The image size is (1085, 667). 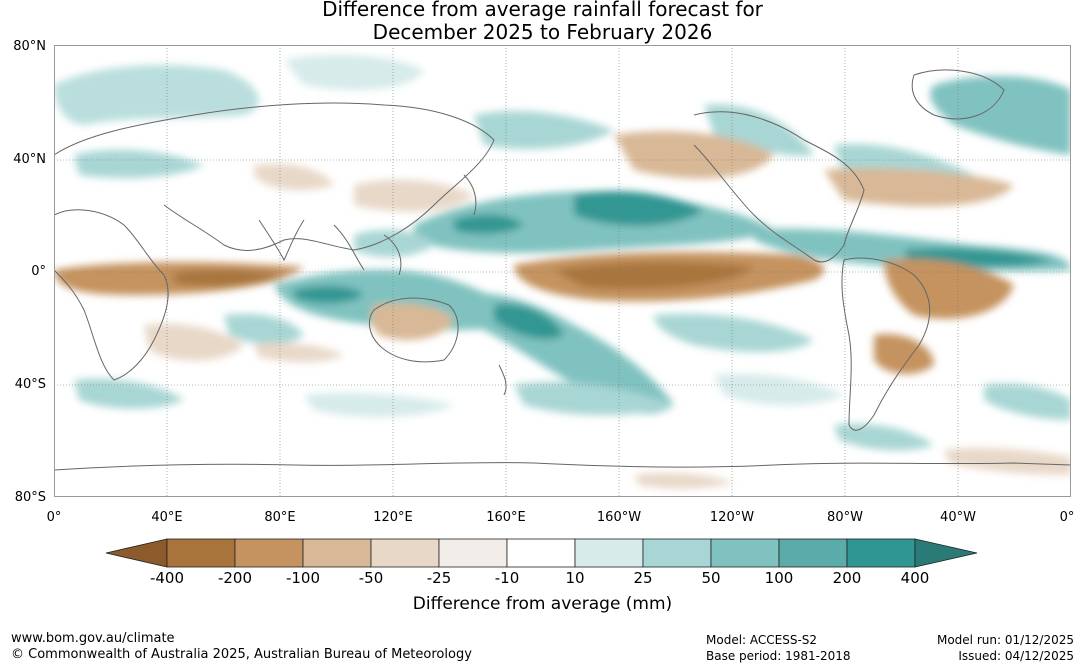 What do you see at coordinates (946, 553) in the screenshot?
I see `colorbar-extend-high` at bounding box center [946, 553].